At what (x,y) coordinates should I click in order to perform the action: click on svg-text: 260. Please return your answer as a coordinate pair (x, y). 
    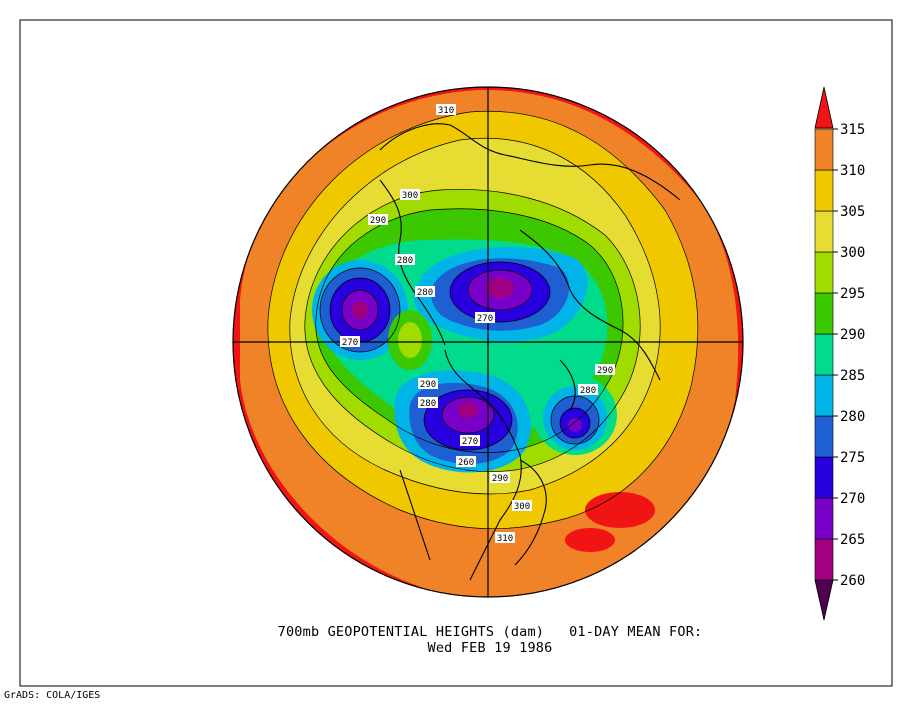
    Looking at the image, I should click on (466, 463).